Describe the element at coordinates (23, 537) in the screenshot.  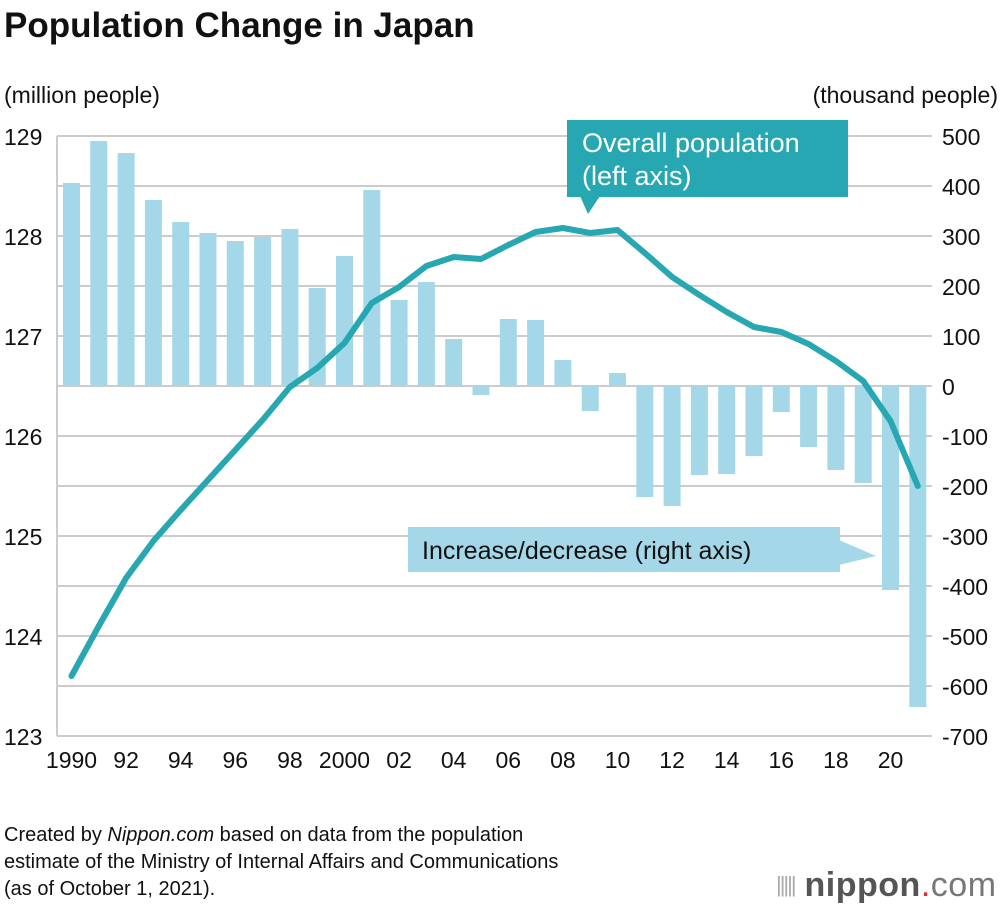
I see `left-tick-label: 125` at that location.